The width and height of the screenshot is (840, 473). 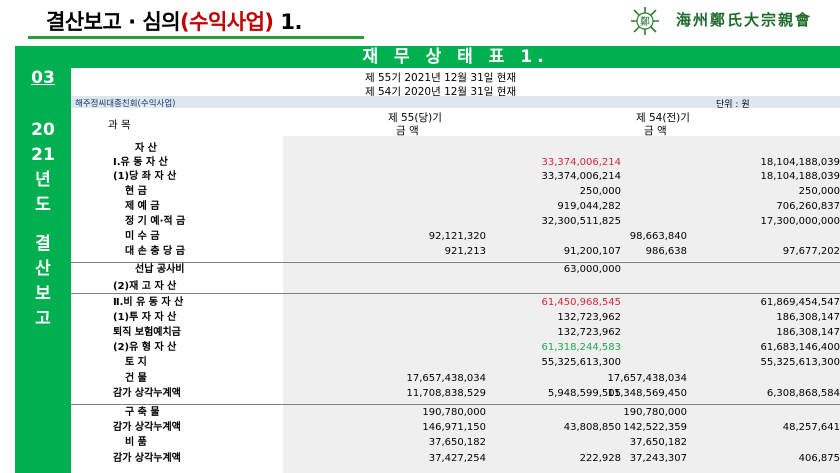 What do you see at coordinates (446, 393) in the screenshot?
I see `amount-cell: 11,708,838,529` at bounding box center [446, 393].